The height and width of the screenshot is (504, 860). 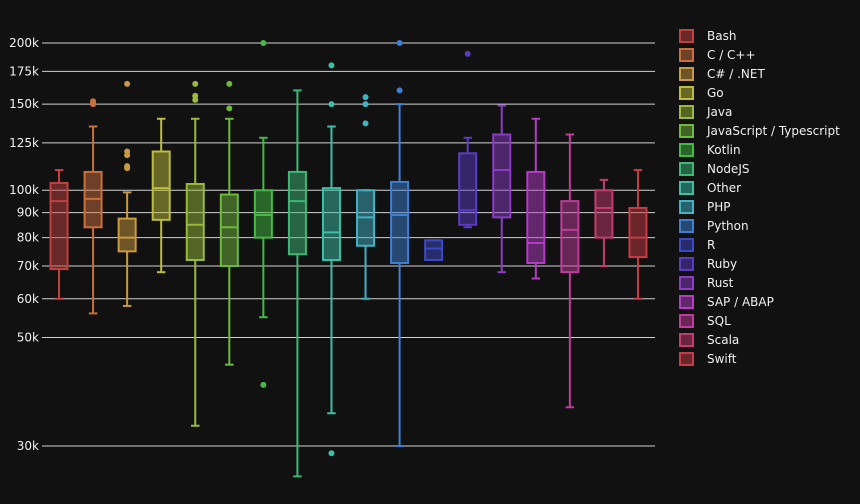 I want to click on box-c-net, so click(x=127, y=193).